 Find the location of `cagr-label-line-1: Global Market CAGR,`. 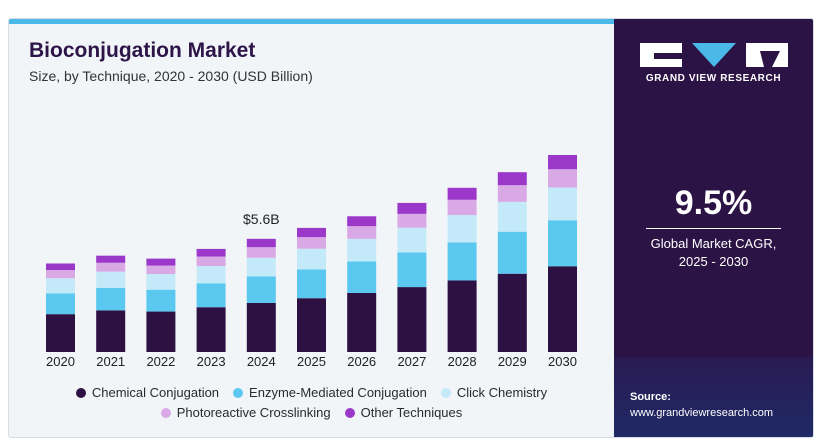

cagr-label-line-1: Global Market CAGR, is located at coordinates (713, 243).